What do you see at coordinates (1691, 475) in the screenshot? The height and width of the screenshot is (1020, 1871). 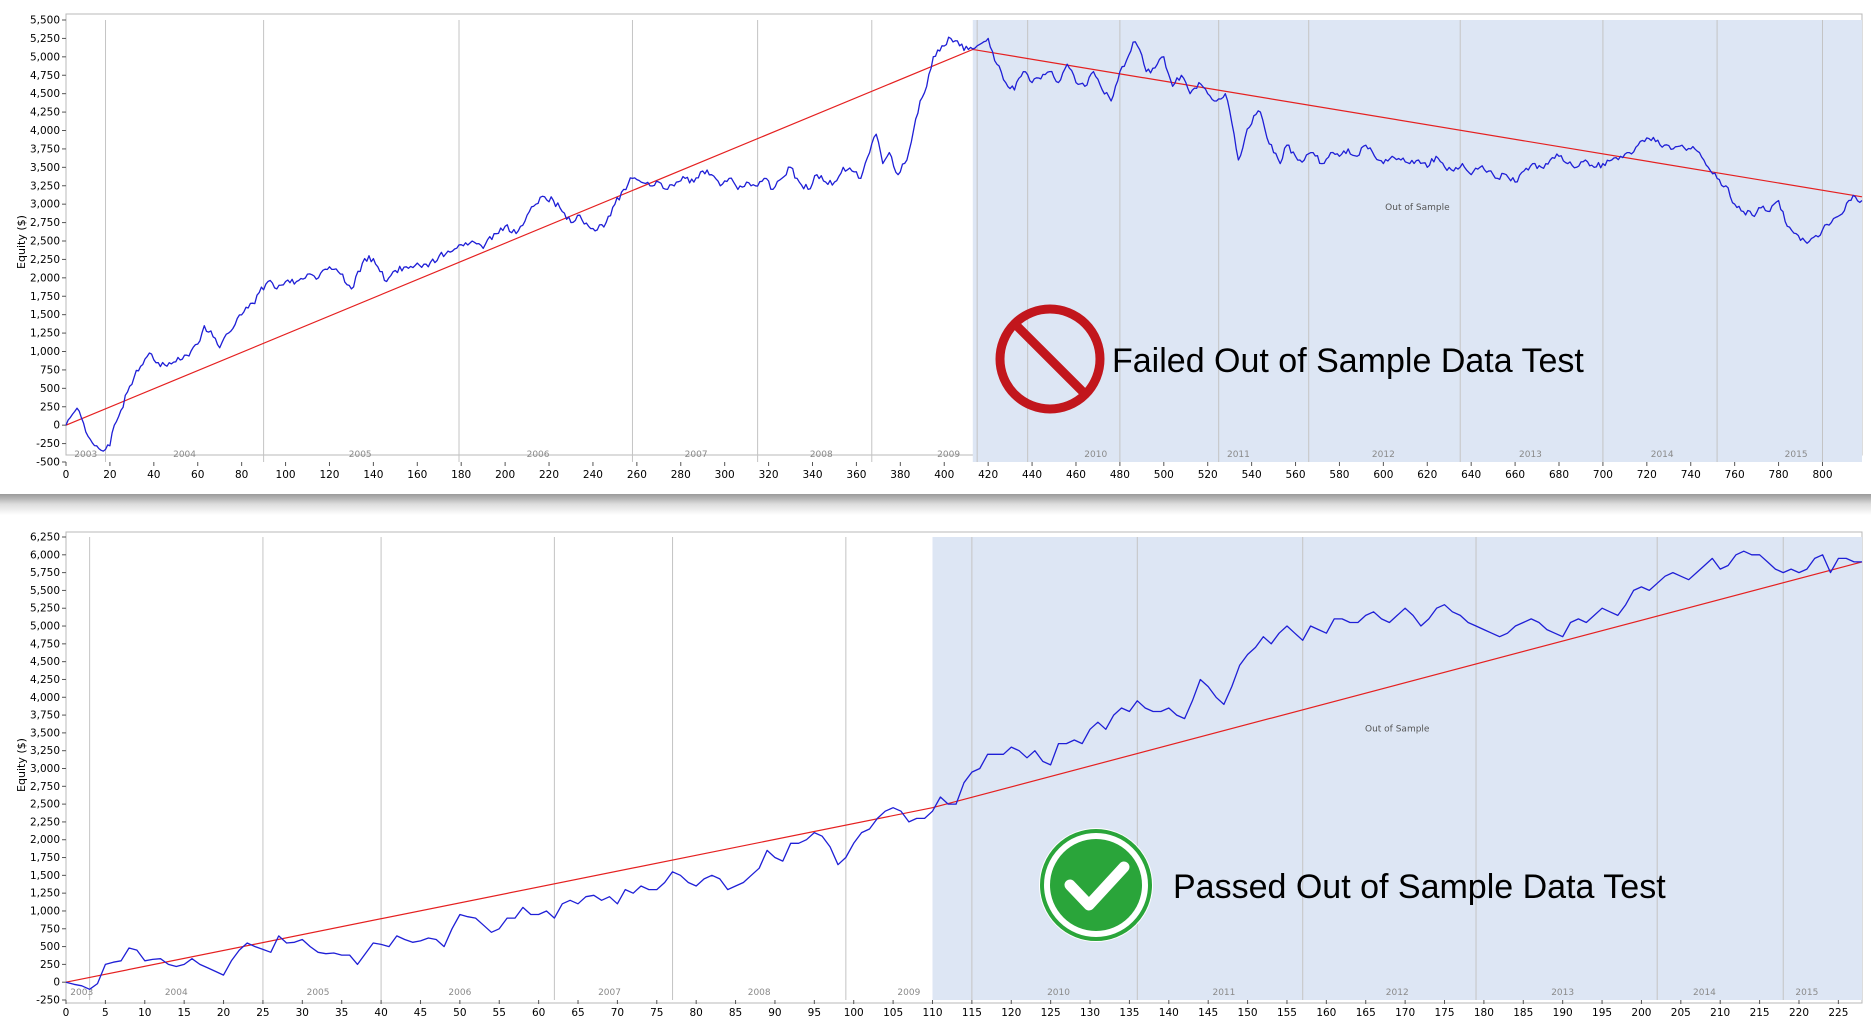 I see `x-tick-label: 740` at bounding box center [1691, 475].